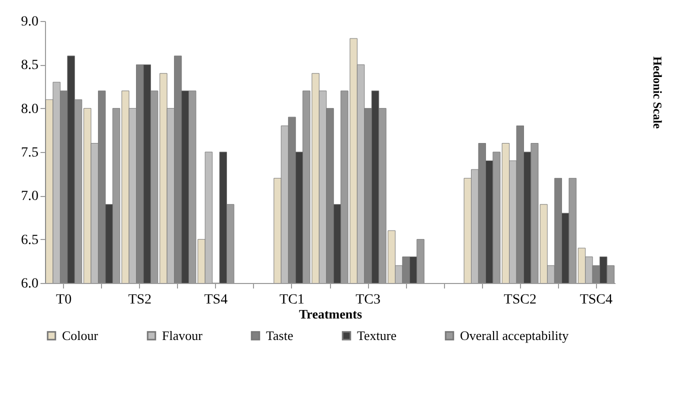 The image size is (684, 405). I want to click on y-tick-label: 8.0, so click(29, 109).